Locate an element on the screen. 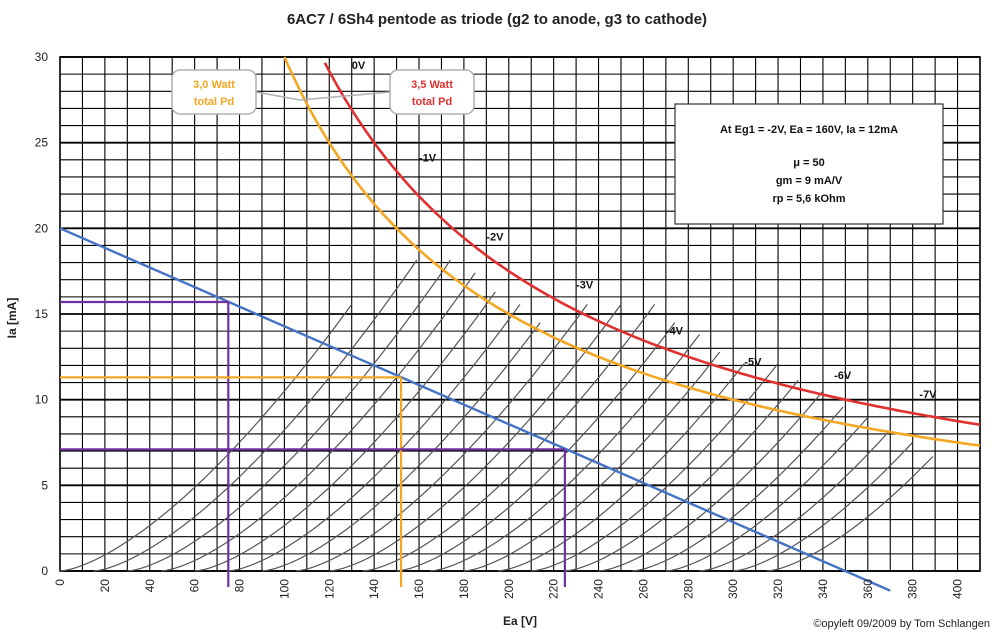  x-tick-label: 320 is located at coordinates (778, 589).